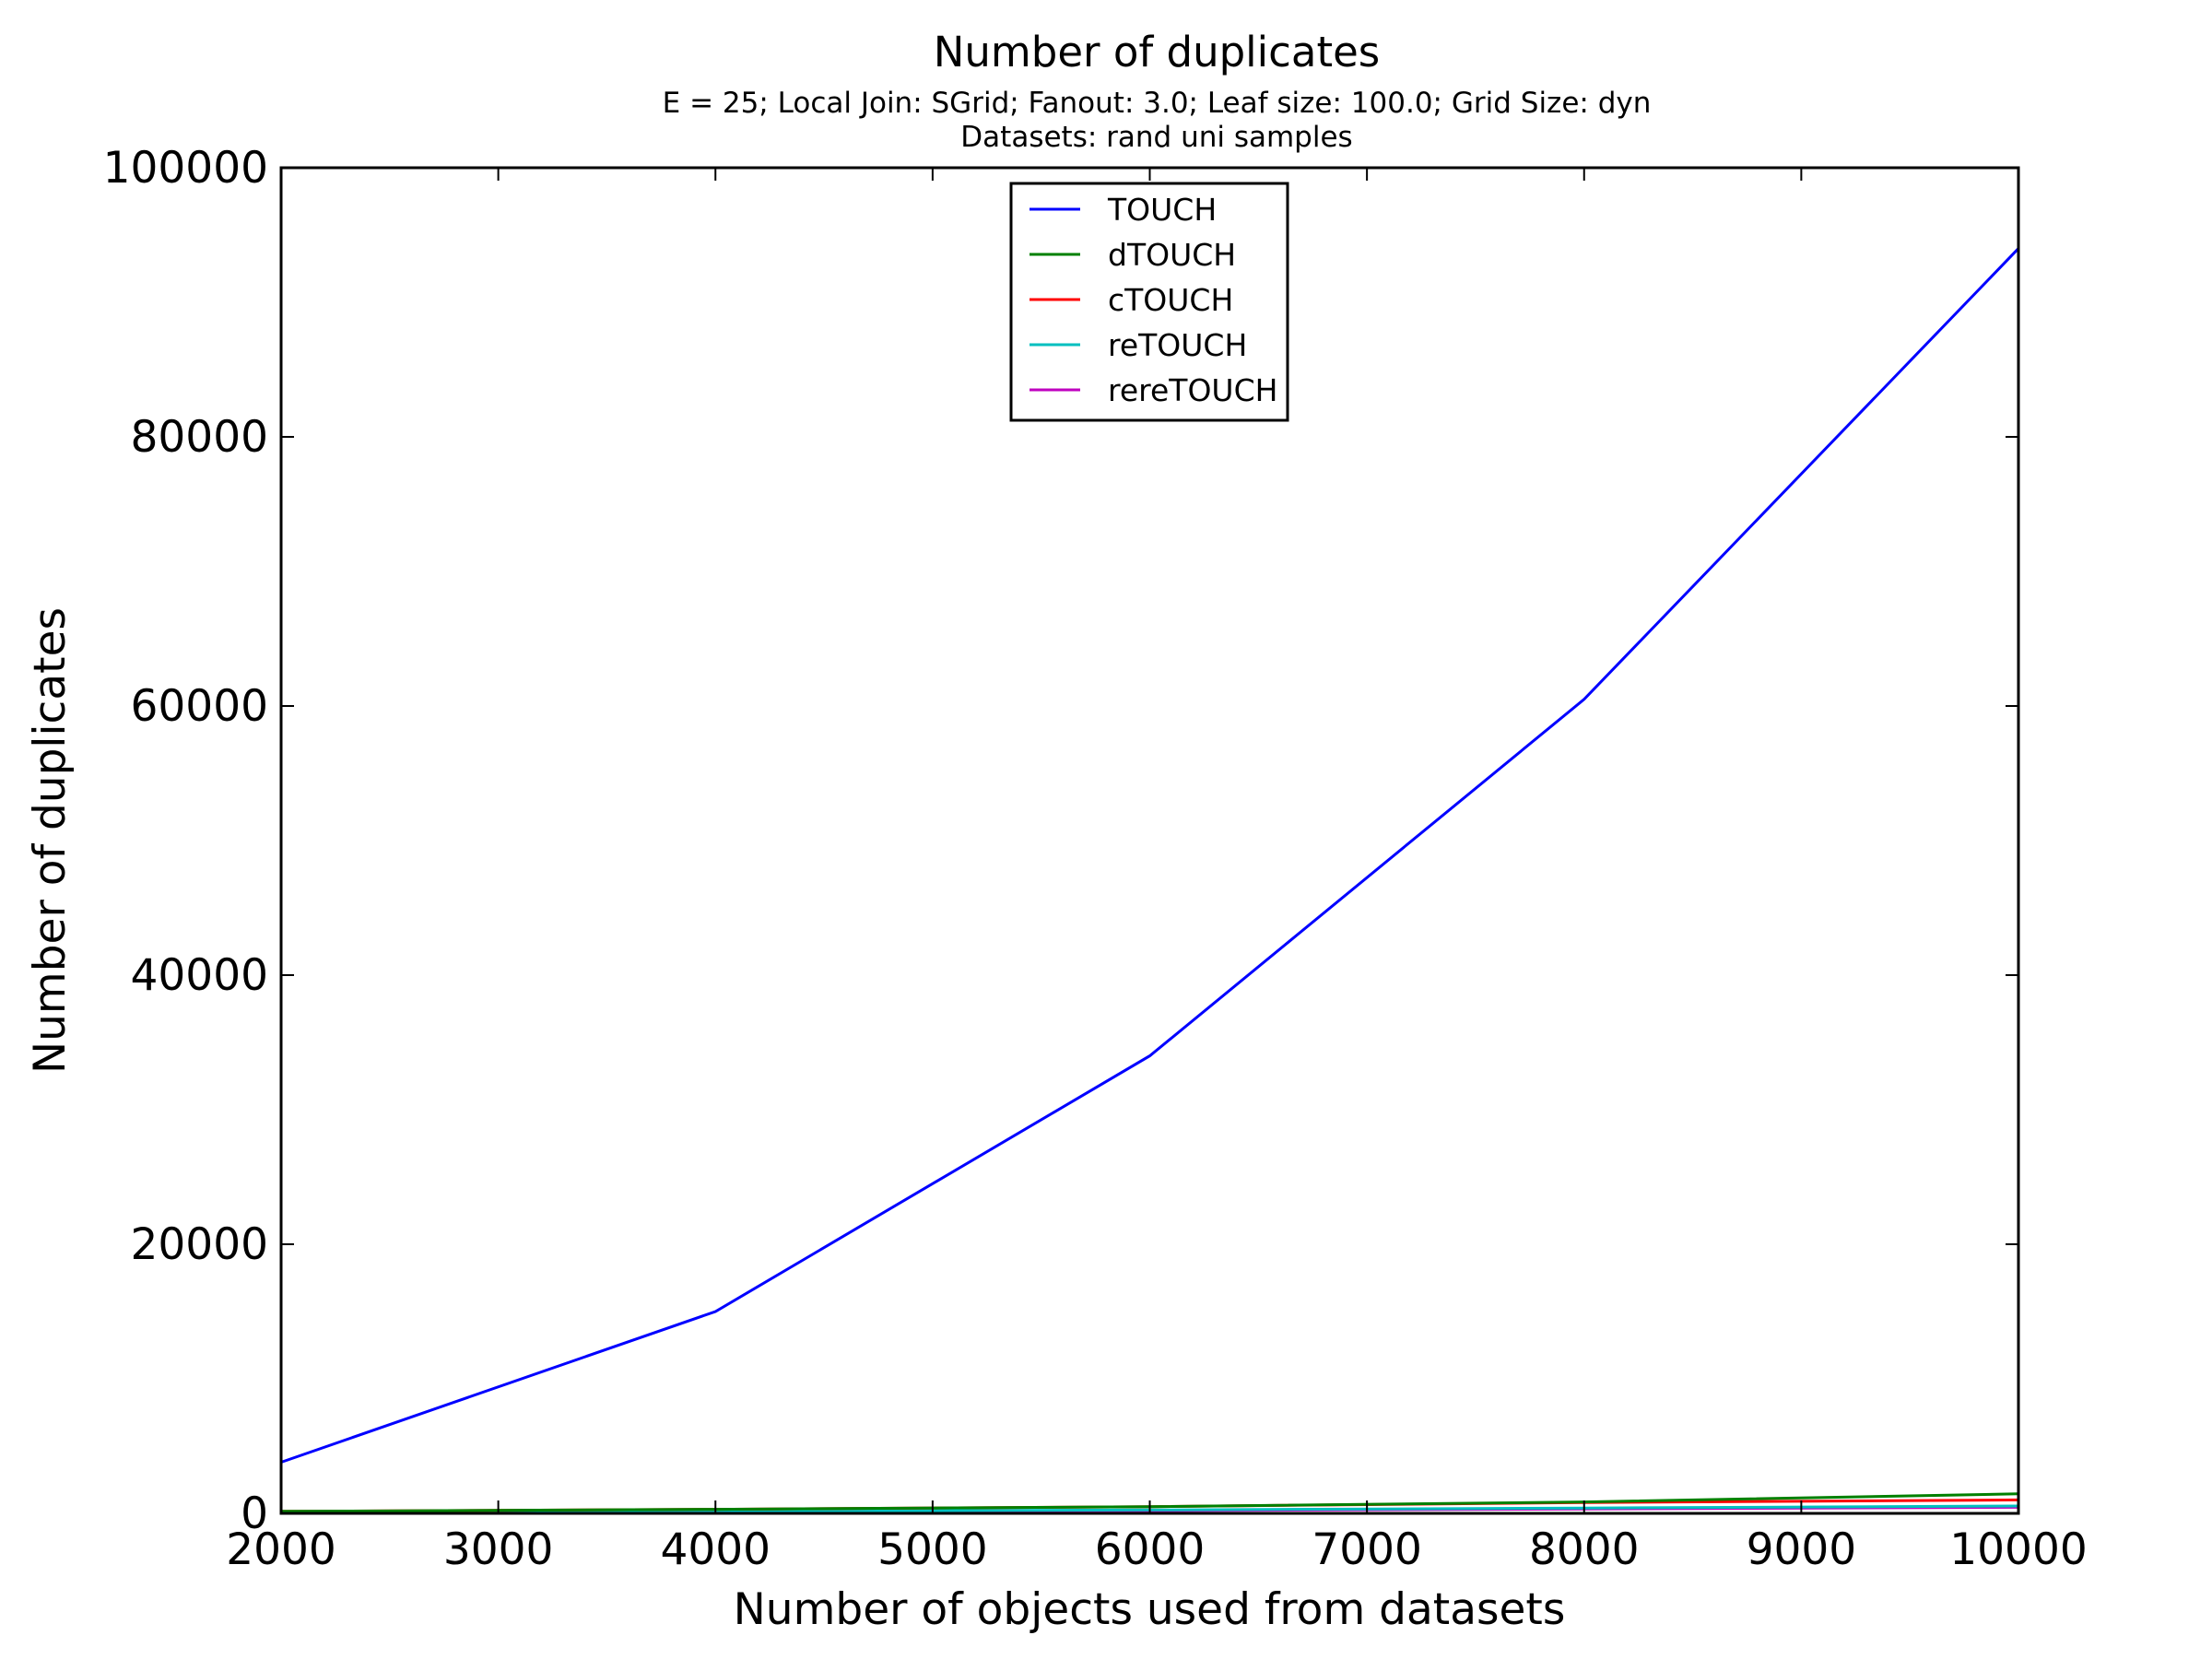 Image resolution: width=2212 pixels, height=1659 pixels. What do you see at coordinates (199, 1244) in the screenshot?
I see `y-tick-label: 20000` at bounding box center [199, 1244].